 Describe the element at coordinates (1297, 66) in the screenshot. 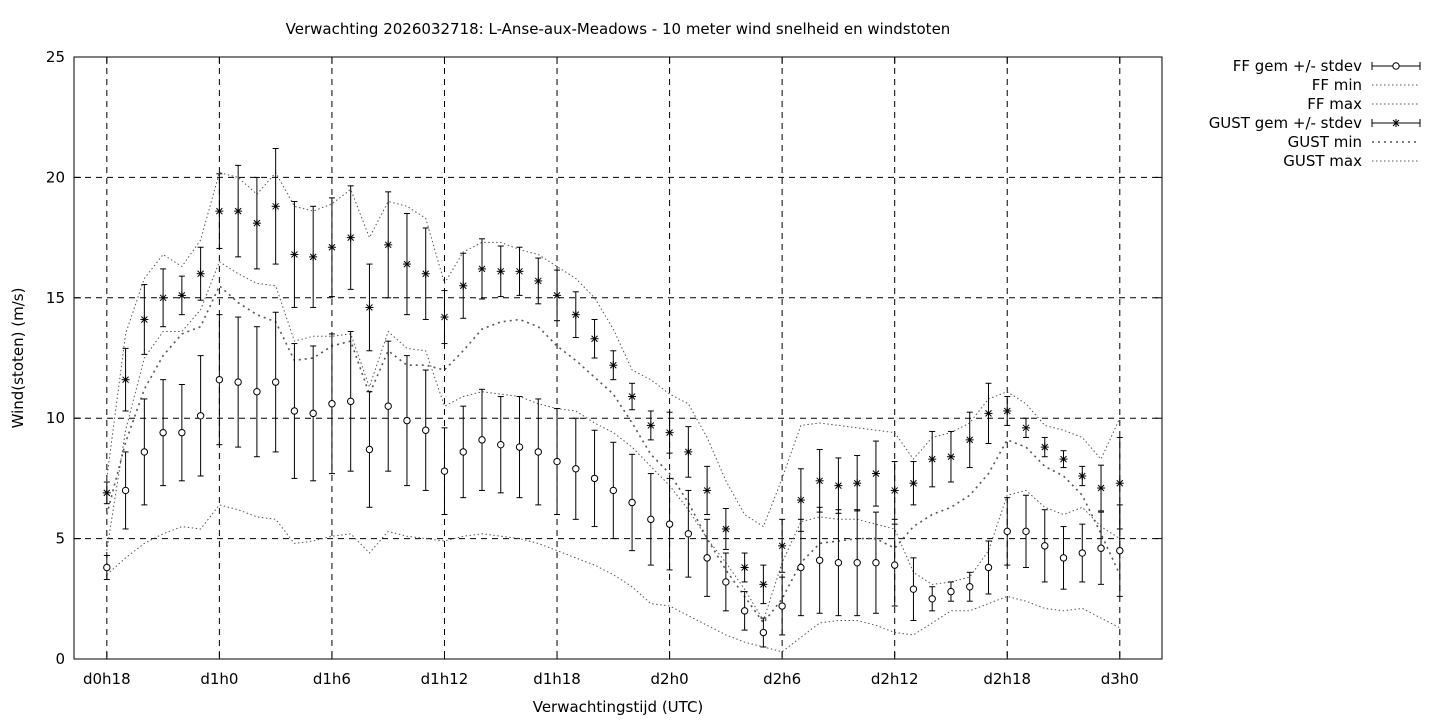

I see `legend-label: FF gem +/- stdev` at that location.